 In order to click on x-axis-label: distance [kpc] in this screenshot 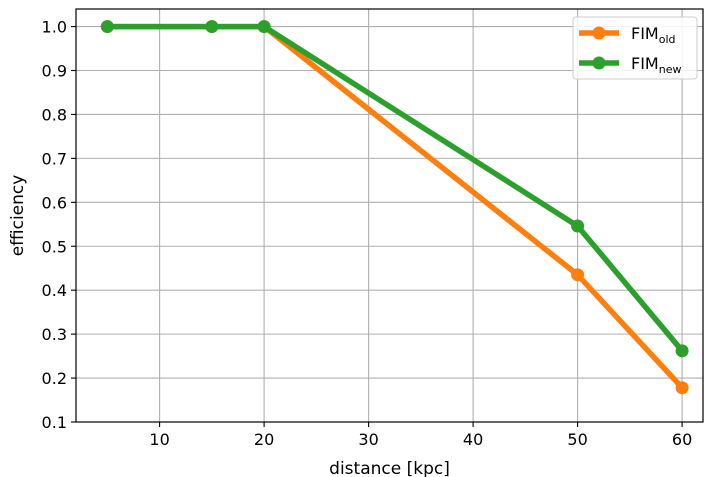, I will do `click(389, 468)`.